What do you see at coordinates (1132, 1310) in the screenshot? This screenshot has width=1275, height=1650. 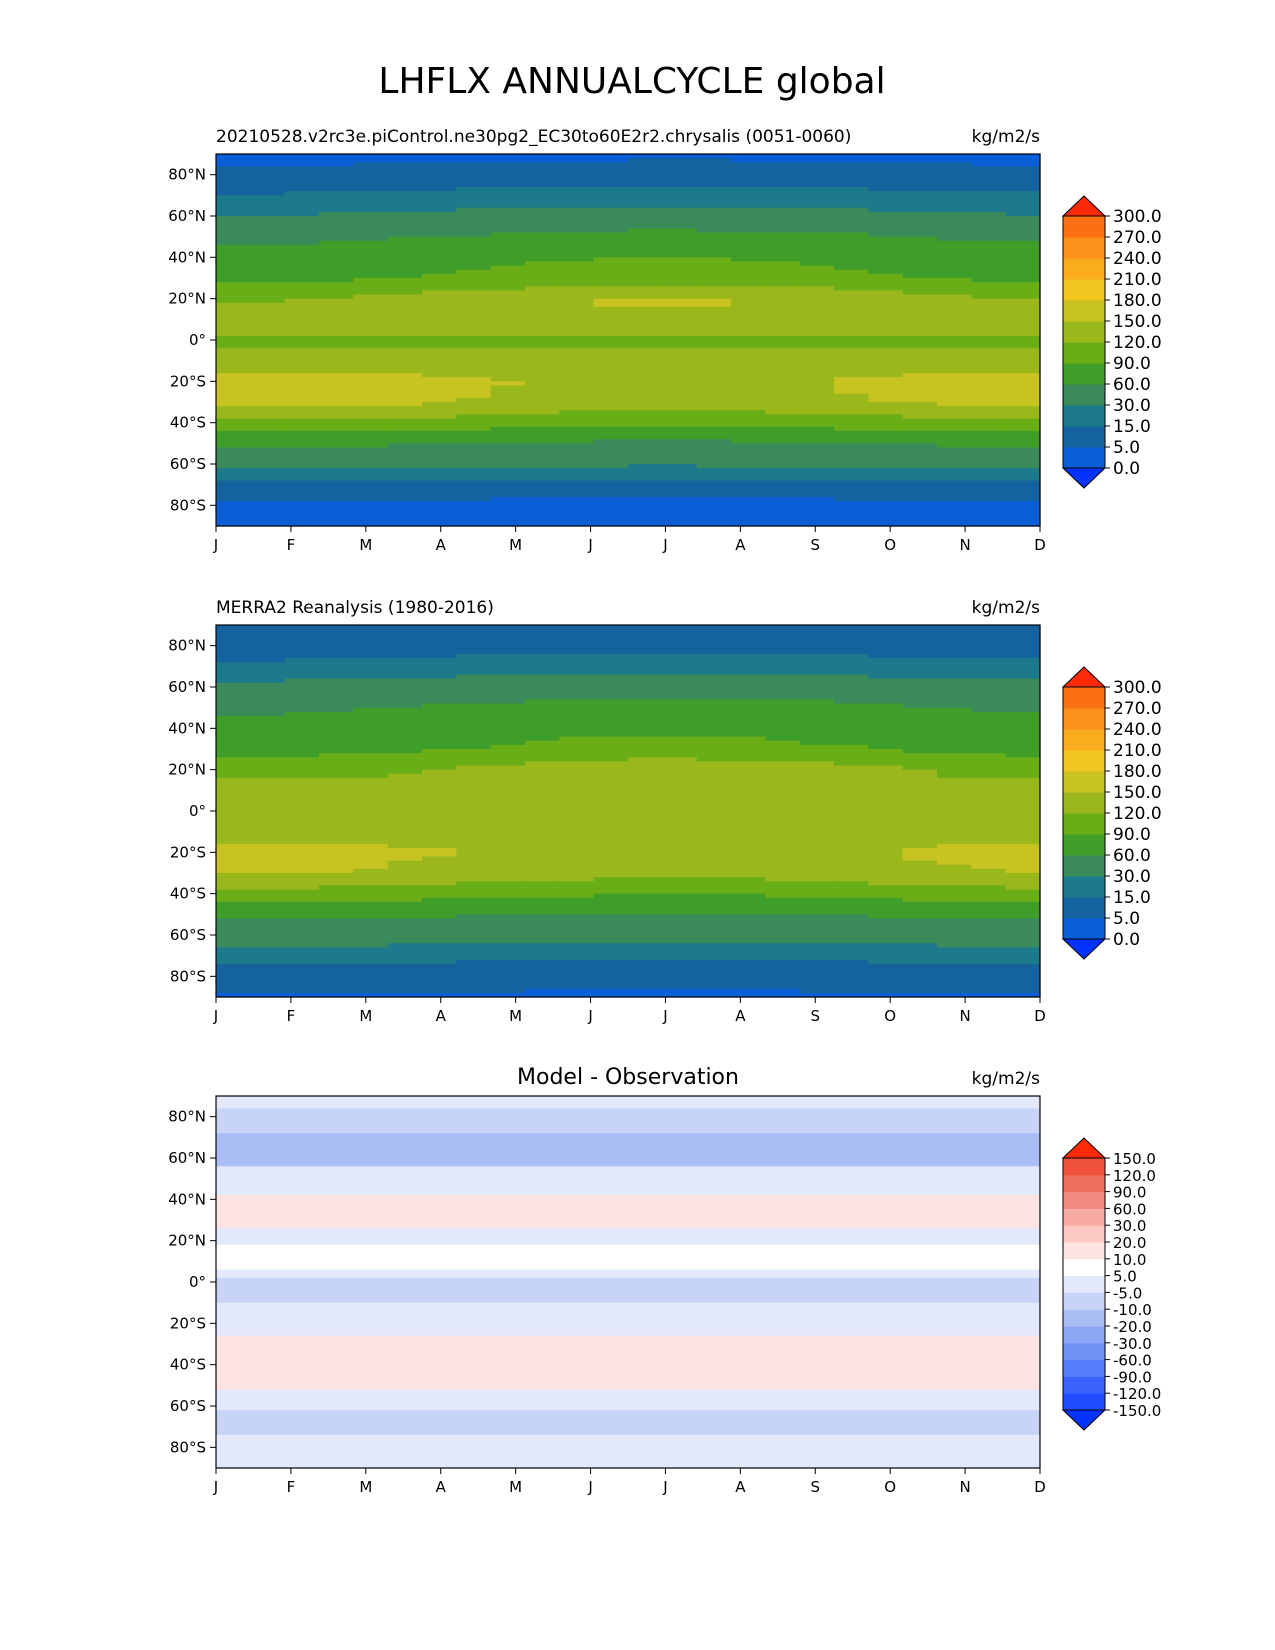 I see `colorbar-label: -10.0` at bounding box center [1132, 1310].